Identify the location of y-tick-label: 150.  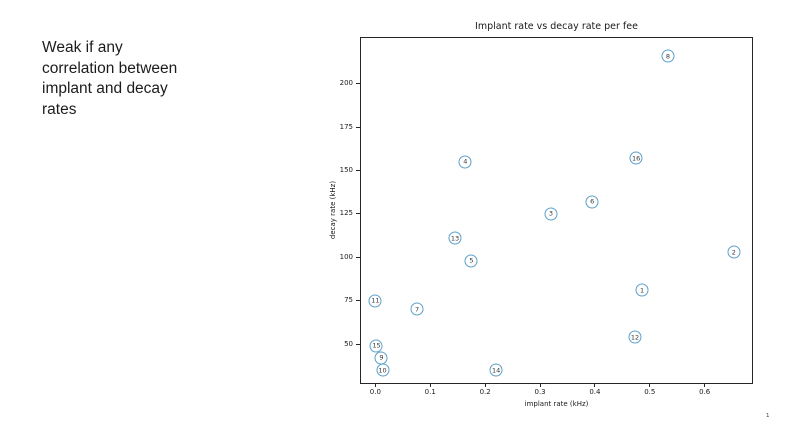
(346, 170).